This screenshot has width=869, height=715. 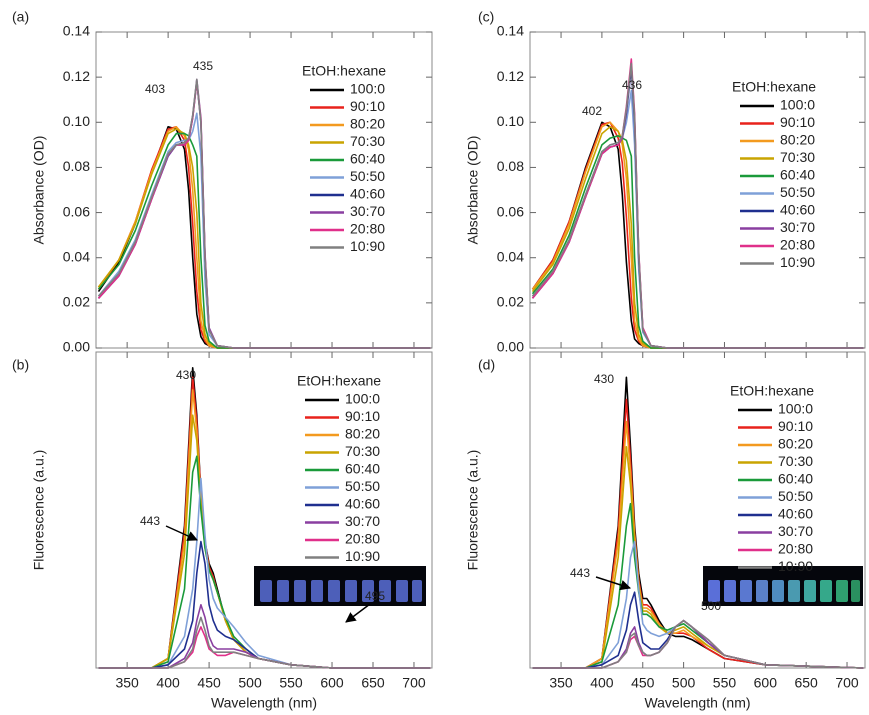 What do you see at coordinates (76, 211) in the screenshot?
I see `y-tick-label: 0.06` at bounding box center [76, 211].